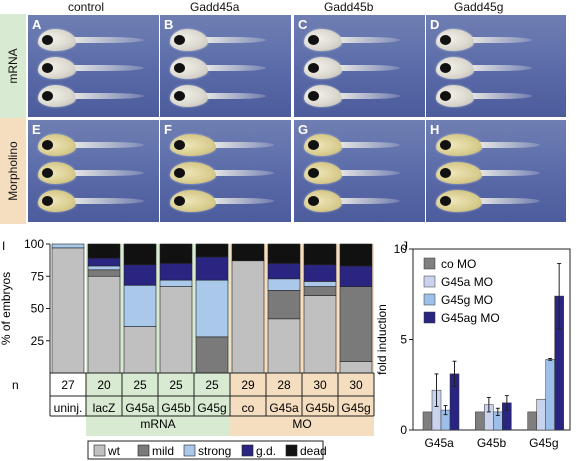 Image resolution: width=578 pixels, height=461 pixels. I want to click on bar-g45amo, so click(541, 414).